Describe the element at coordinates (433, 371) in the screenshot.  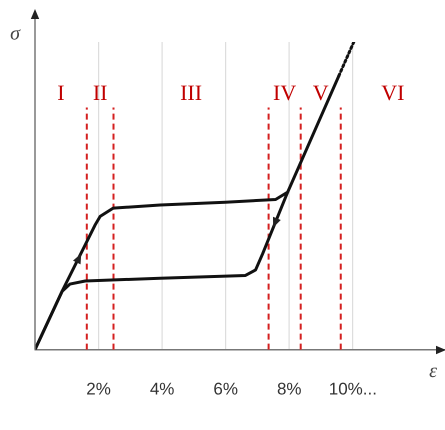
I see `x-axis-title: ε` at that location.